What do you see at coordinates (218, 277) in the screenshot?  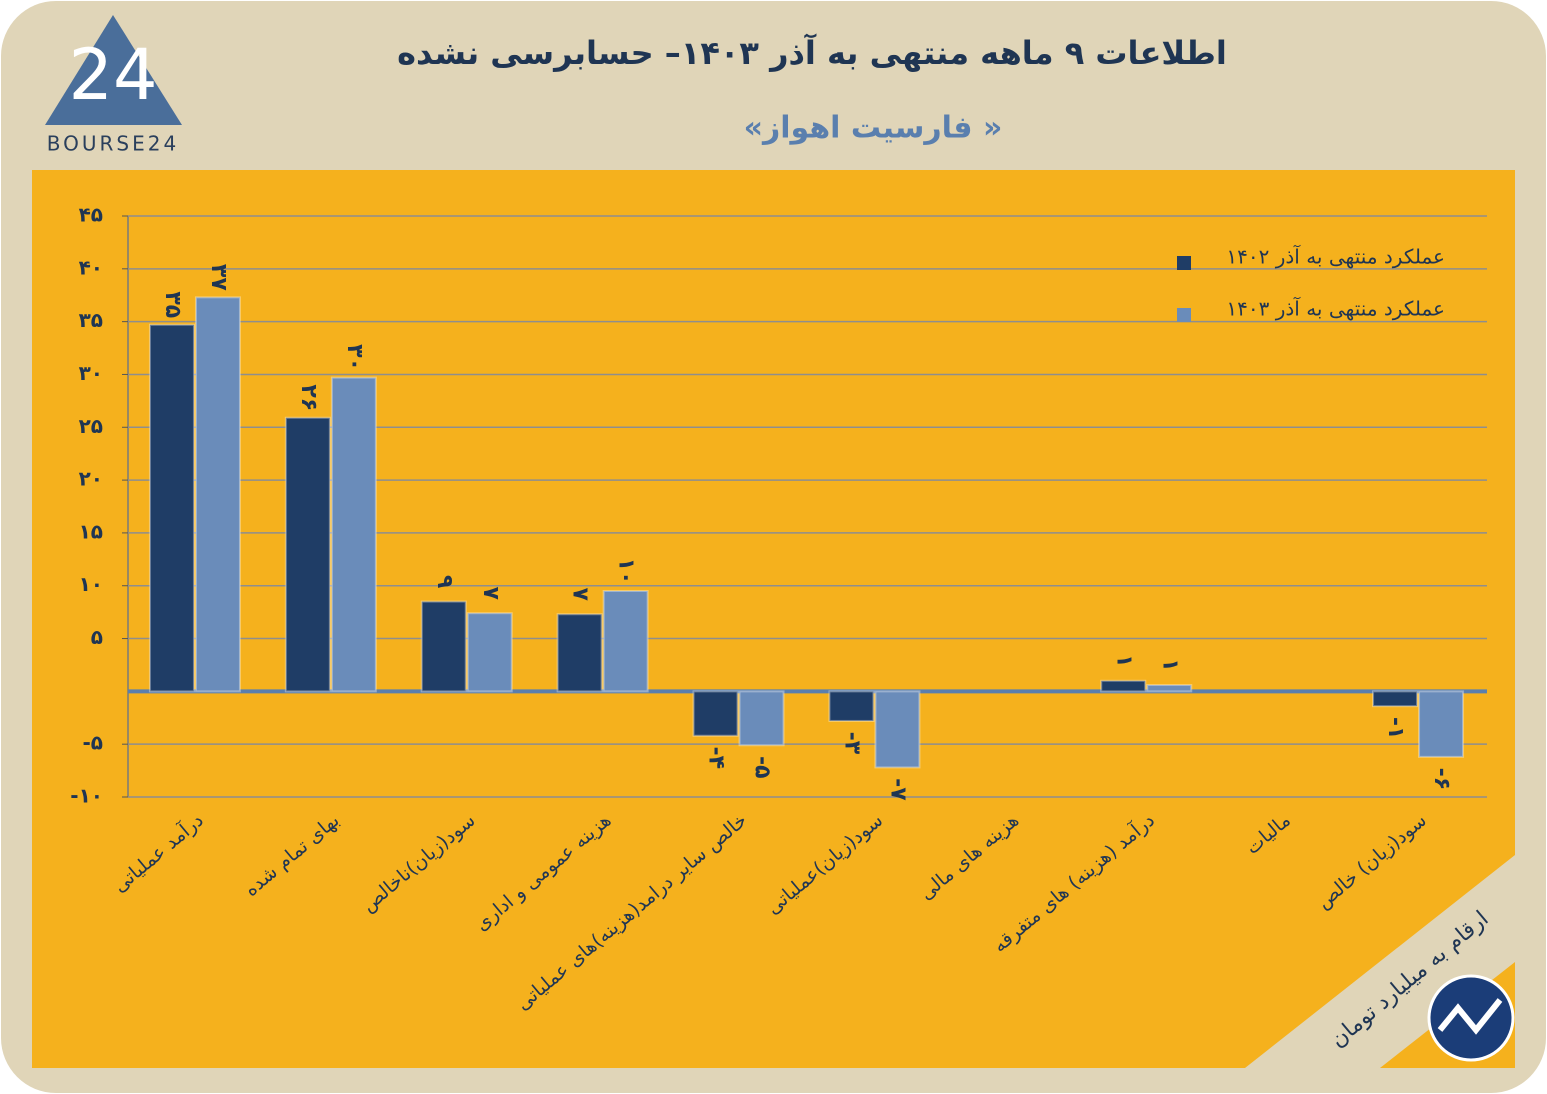 I see `value-label: ۳۷` at bounding box center [218, 277].